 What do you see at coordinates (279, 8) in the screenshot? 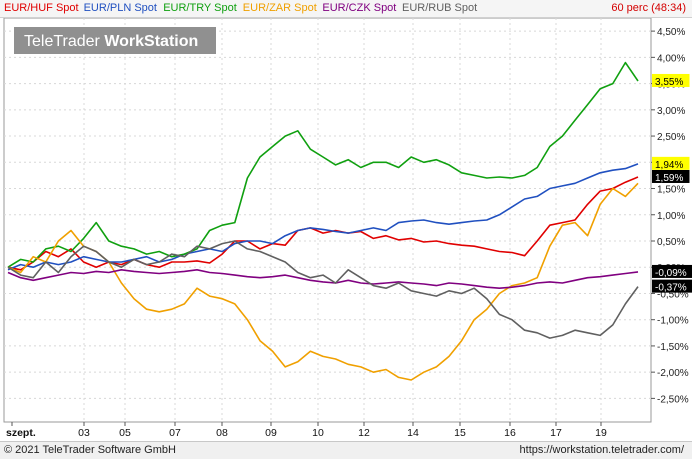
I see `legend-item: EUR/ZAR Spot` at bounding box center [279, 8].